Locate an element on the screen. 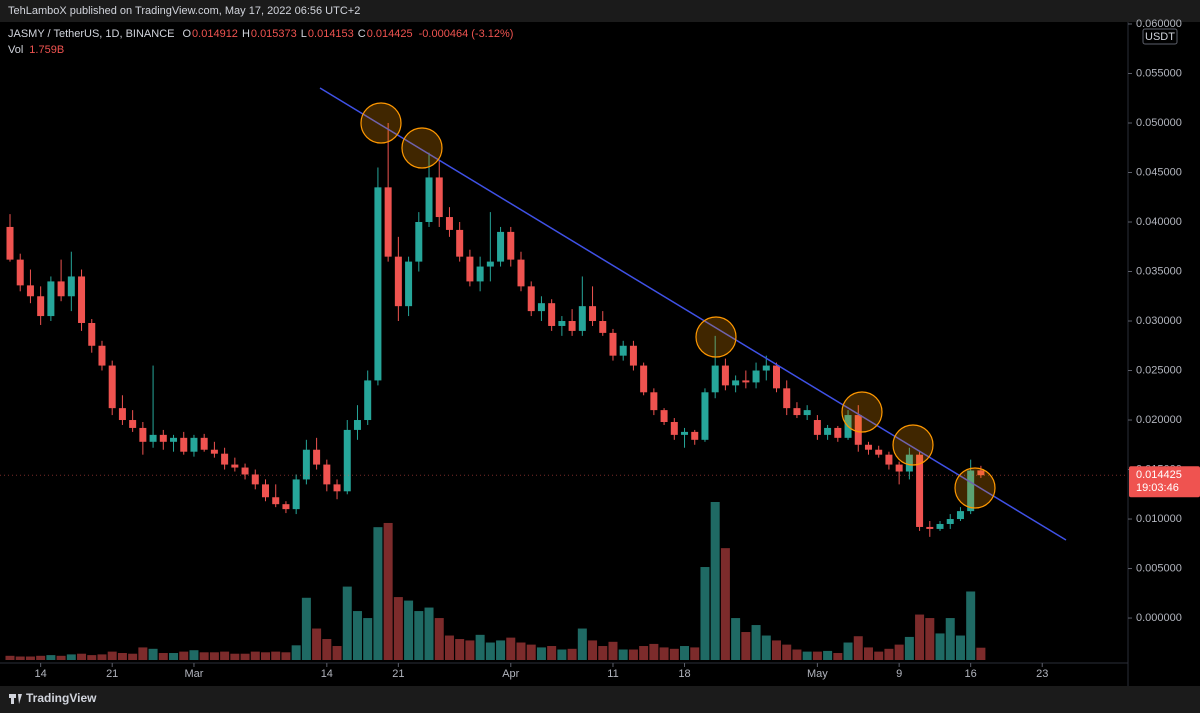 The width and height of the screenshot is (1200, 713). y-tick-label: 0.010000 is located at coordinates (1159, 519).